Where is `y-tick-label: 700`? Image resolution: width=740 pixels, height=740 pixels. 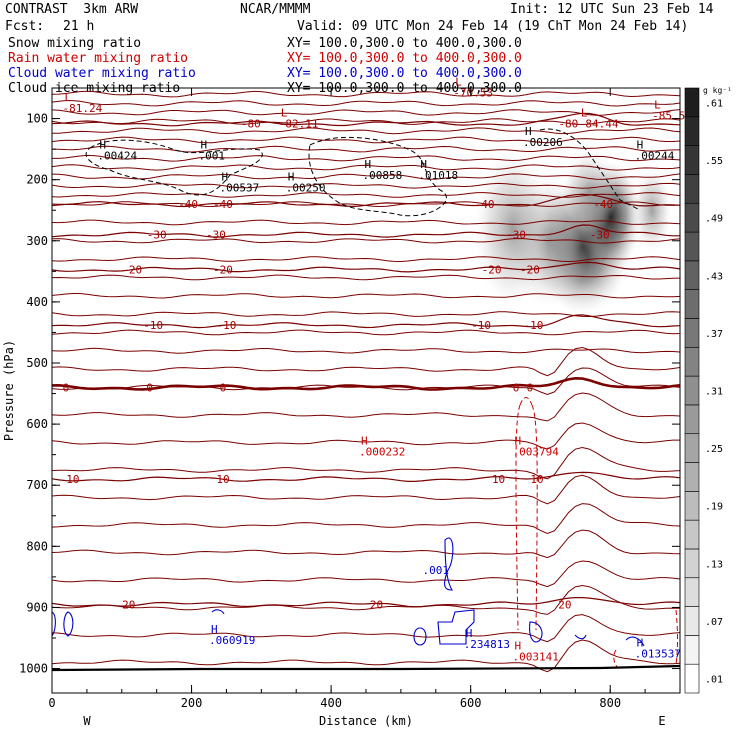
y-tick-label: 700 is located at coordinates (37, 485).